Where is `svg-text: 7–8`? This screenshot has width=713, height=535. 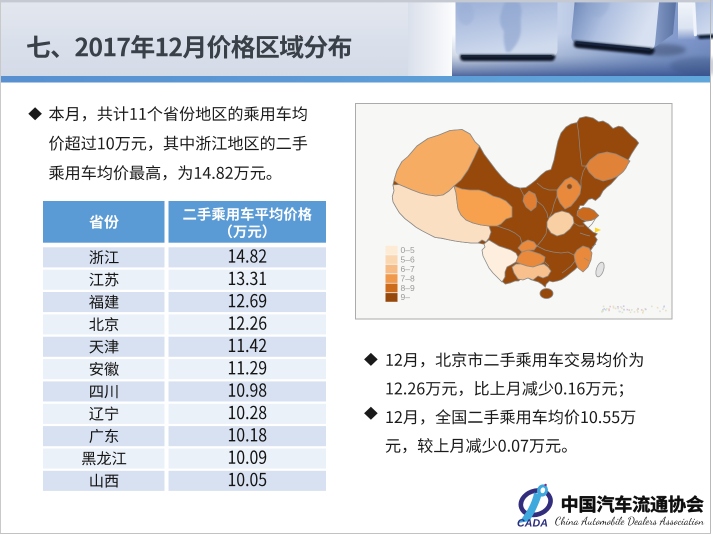 svg-text: 7–8 is located at coordinates (408, 278).